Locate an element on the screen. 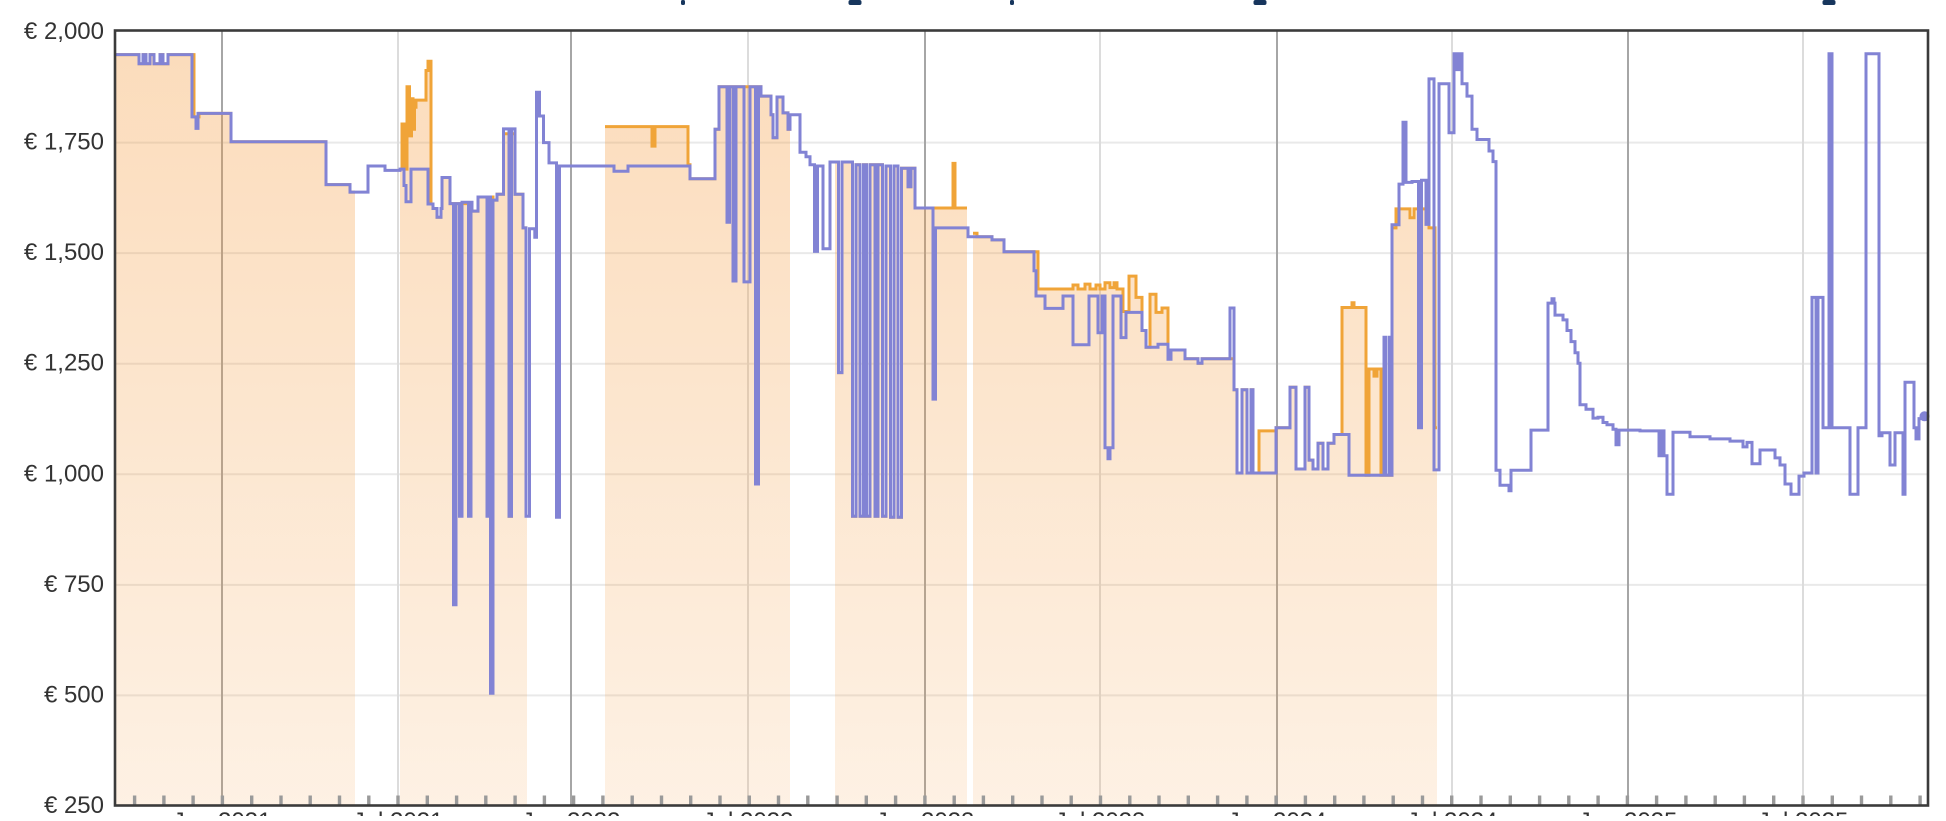 The image size is (1946, 821). svg-text: Jan 2025 is located at coordinates (1628, 812).